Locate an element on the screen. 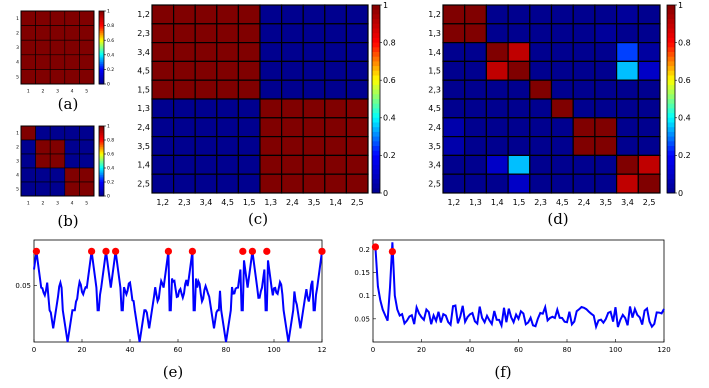 Image resolution: width=709 pixels, height=388 pixels. row-tick-label: 4,5 is located at coordinates (434, 108).